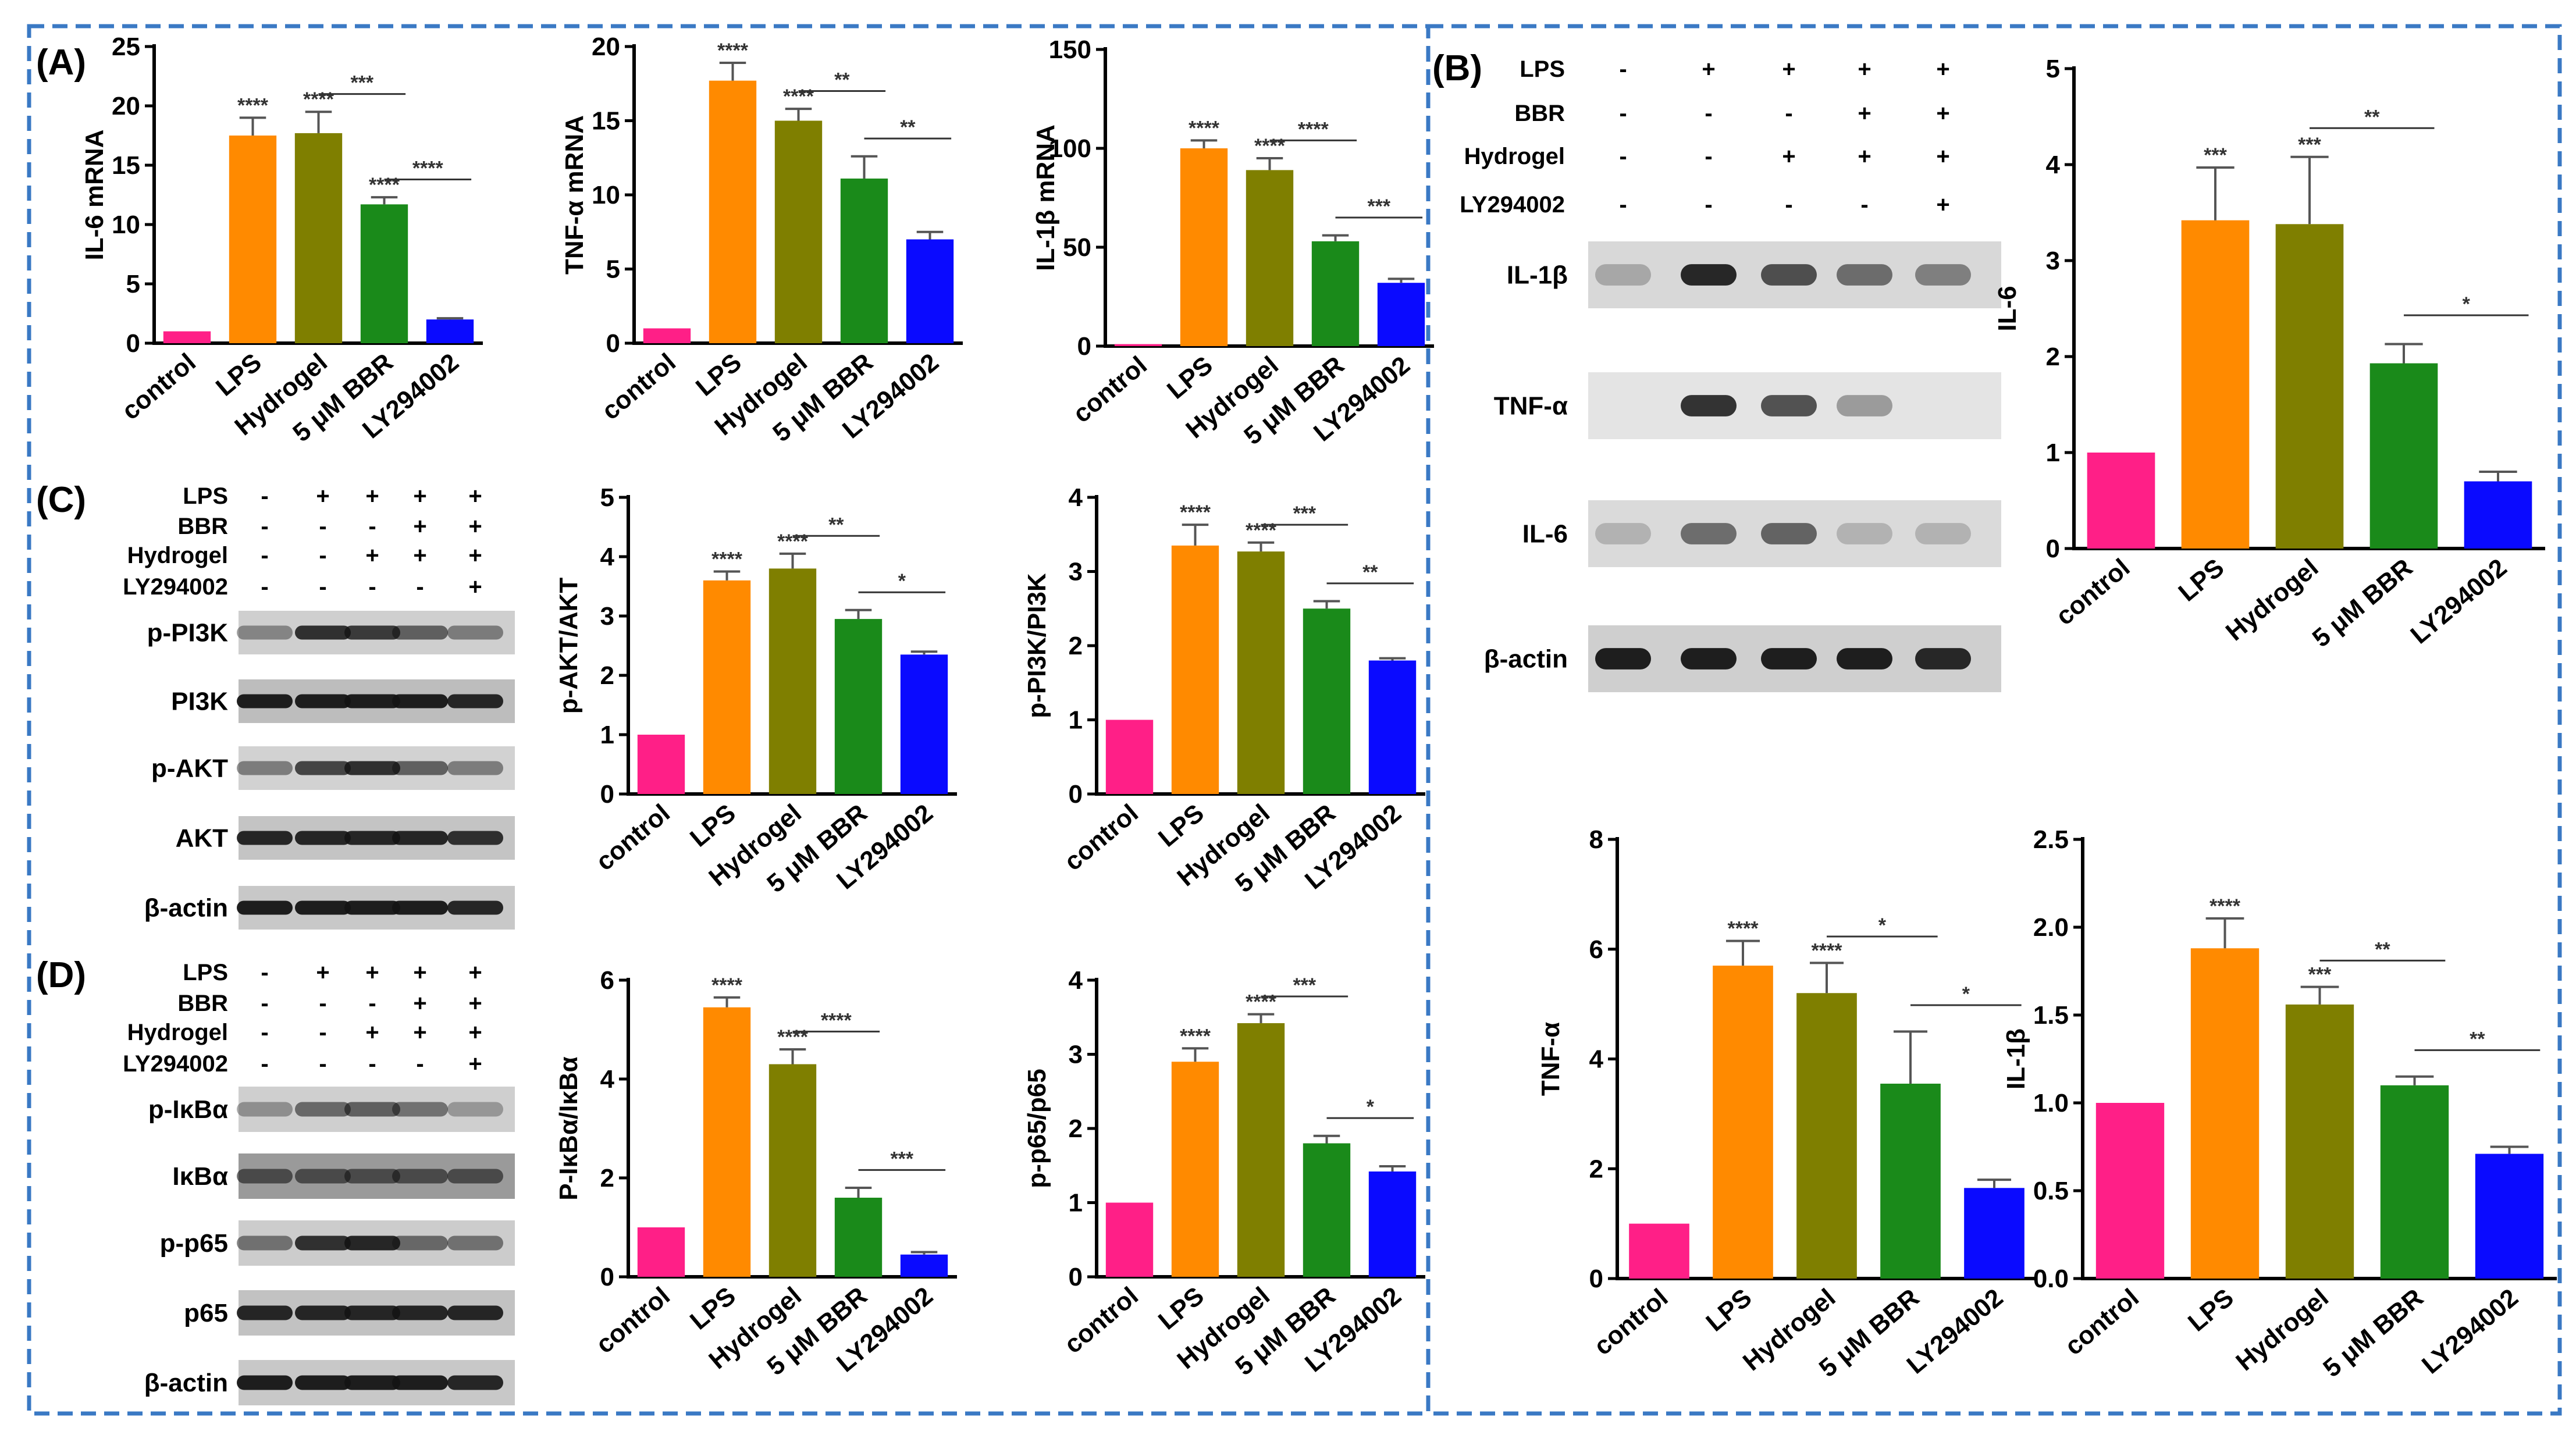 The image size is (2576, 1442). I want to click on y-axis-label: p-PI3K/PI3K, so click(1037, 645).